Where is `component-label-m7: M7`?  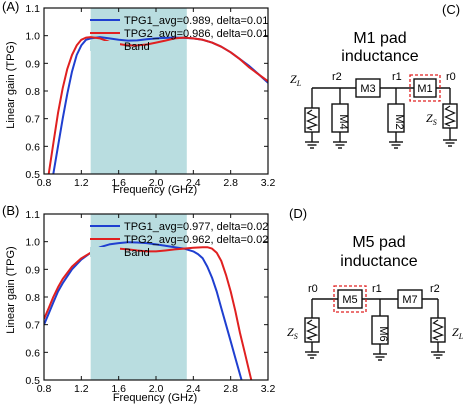 component-label-m7: M7 is located at coordinates (409, 300).